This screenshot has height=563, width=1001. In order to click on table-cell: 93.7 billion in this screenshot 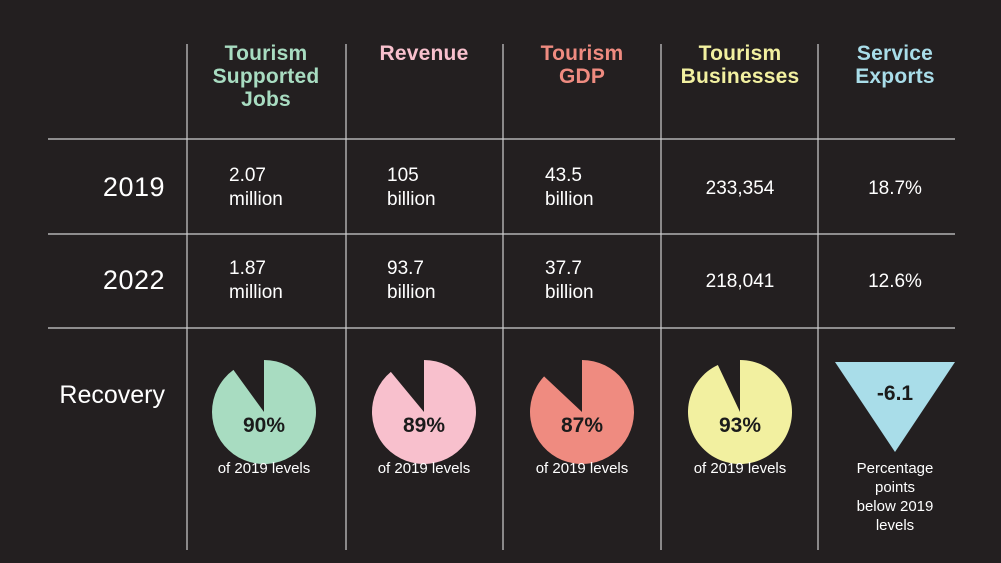, I will do `click(411, 281)`.